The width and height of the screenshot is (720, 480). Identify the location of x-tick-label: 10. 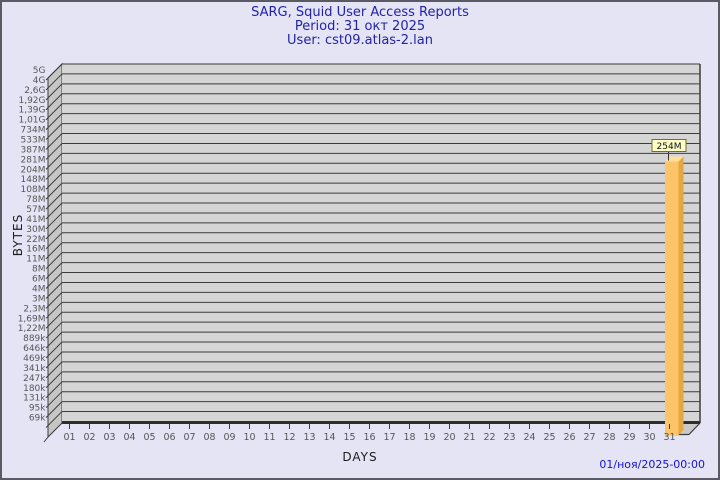
(249, 437).